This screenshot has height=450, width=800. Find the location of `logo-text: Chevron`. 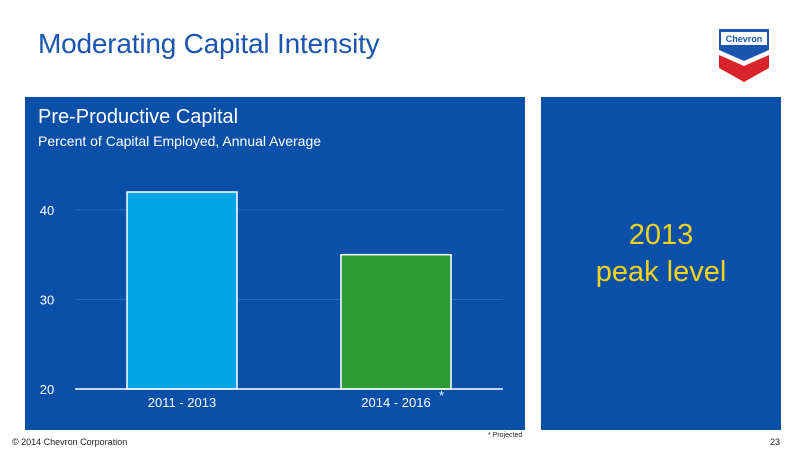

logo-text: Chevron is located at coordinates (744, 39).